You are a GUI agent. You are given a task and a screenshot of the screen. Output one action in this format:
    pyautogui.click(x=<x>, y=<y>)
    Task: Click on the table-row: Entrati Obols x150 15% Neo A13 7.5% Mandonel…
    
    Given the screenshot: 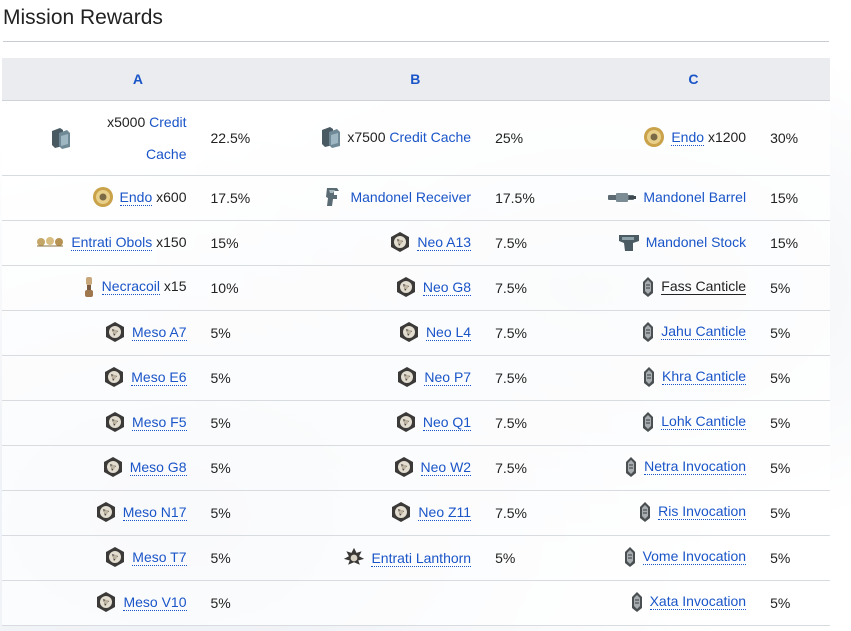 What is the action you would take?
    pyautogui.click(x=416, y=243)
    